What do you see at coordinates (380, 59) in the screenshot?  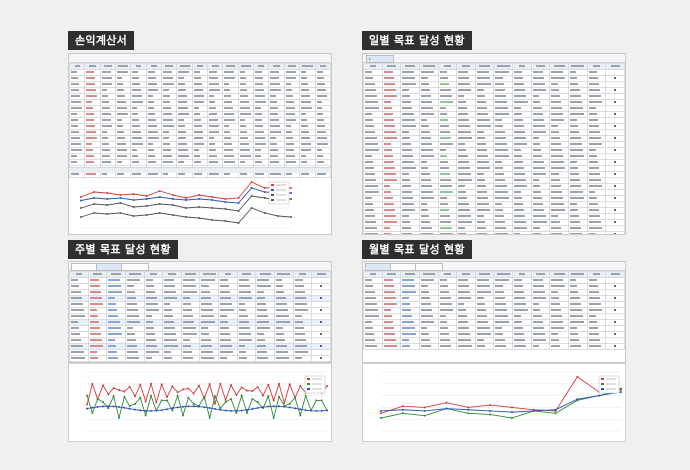 I see `daily-date-select: ▾` at bounding box center [380, 59].